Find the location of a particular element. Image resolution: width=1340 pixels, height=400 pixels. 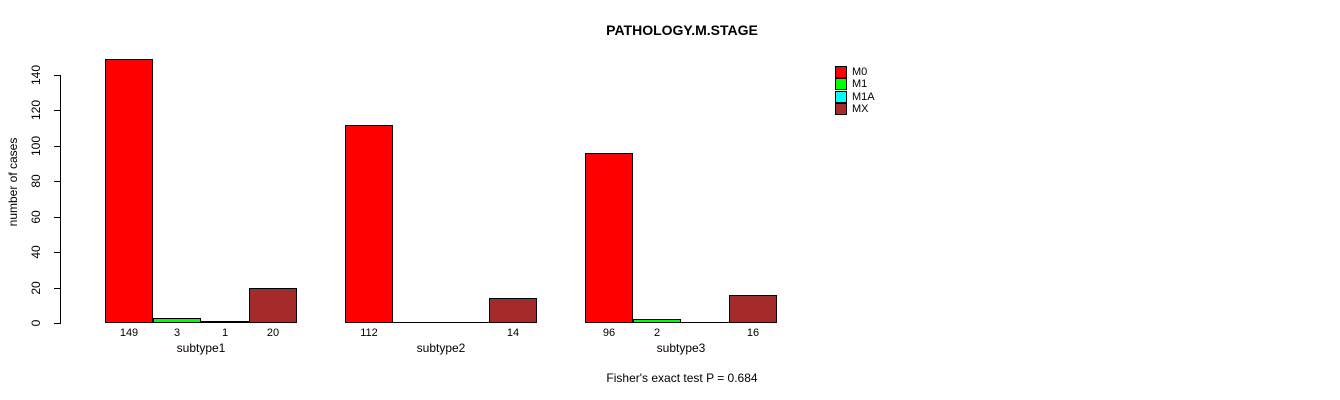

bar-value-label: 16 is located at coordinates (753, 333).